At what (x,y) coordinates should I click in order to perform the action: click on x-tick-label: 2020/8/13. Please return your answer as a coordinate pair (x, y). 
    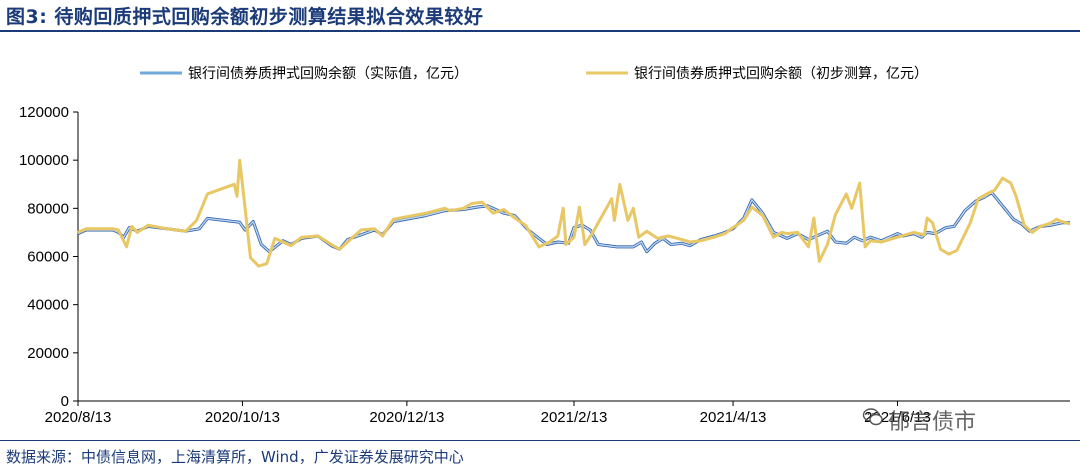
    Looking at the image, I should click on (78, 417).